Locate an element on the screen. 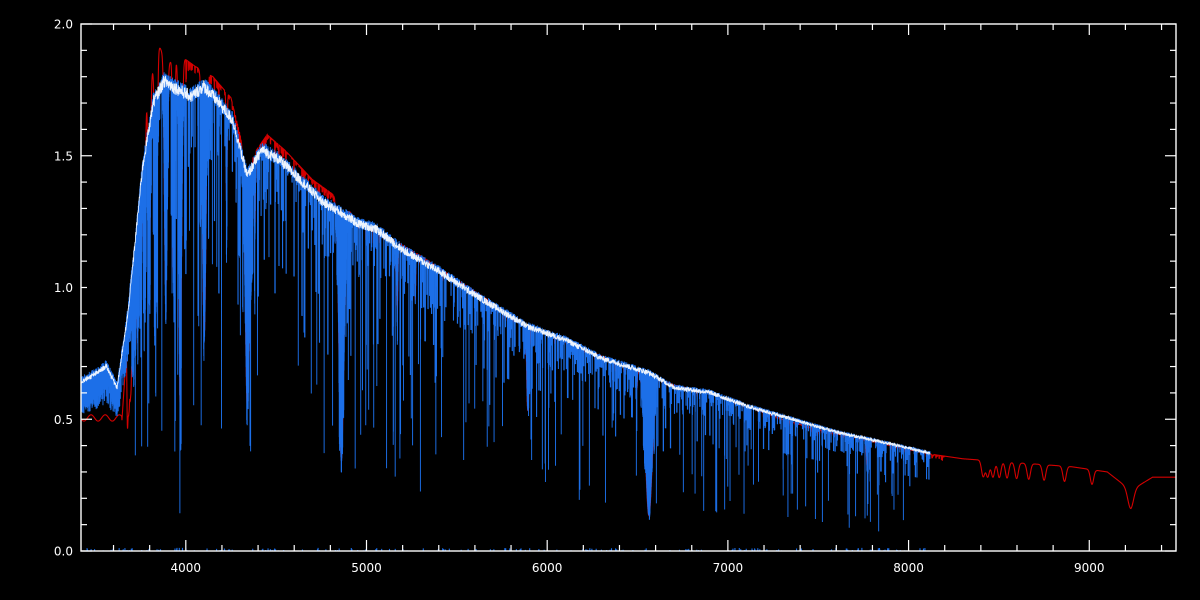  x-tick-label: 6000 is located at coordinates (547, 568).